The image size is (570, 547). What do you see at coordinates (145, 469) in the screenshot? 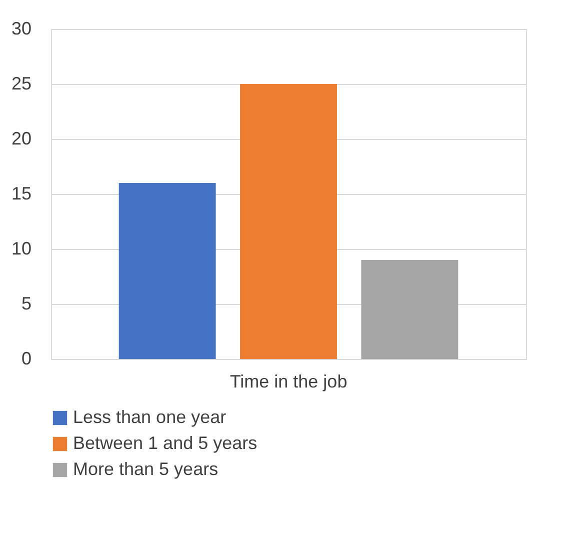
I see `legend-label: More than 5 years` at bounding box center [145, 469].